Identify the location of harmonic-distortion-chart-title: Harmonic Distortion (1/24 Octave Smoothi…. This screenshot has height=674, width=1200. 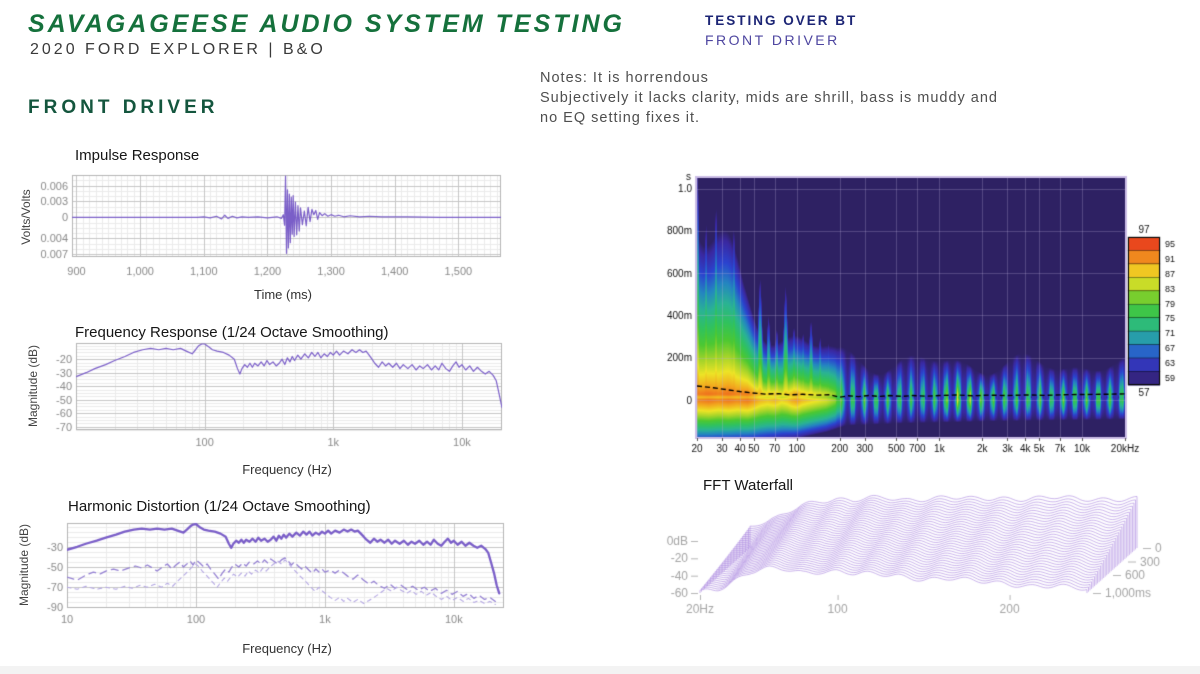
(219, 506).